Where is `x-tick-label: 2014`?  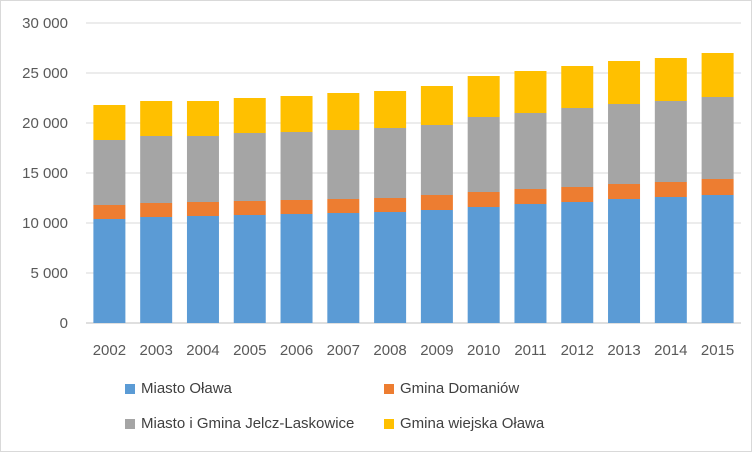 x-tick-label: 2014 is located at coordinates (670, 350).